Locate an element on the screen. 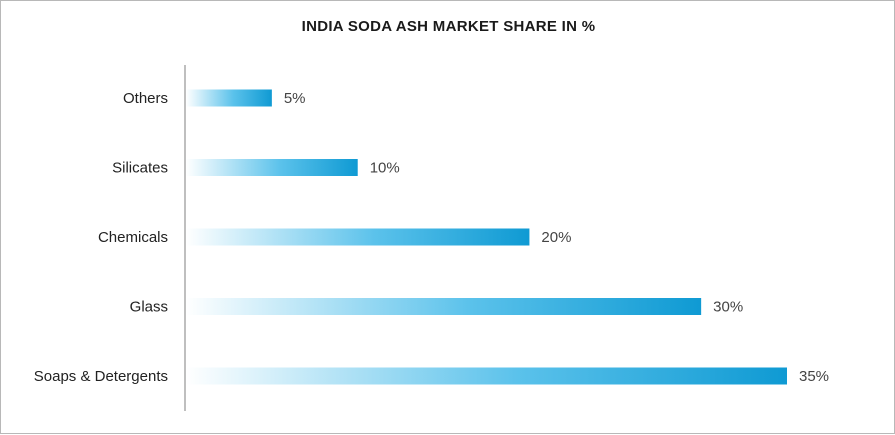 The width and height of the screenshot is (895, 435). value-label: 20% is located at coordinates (556, 237).